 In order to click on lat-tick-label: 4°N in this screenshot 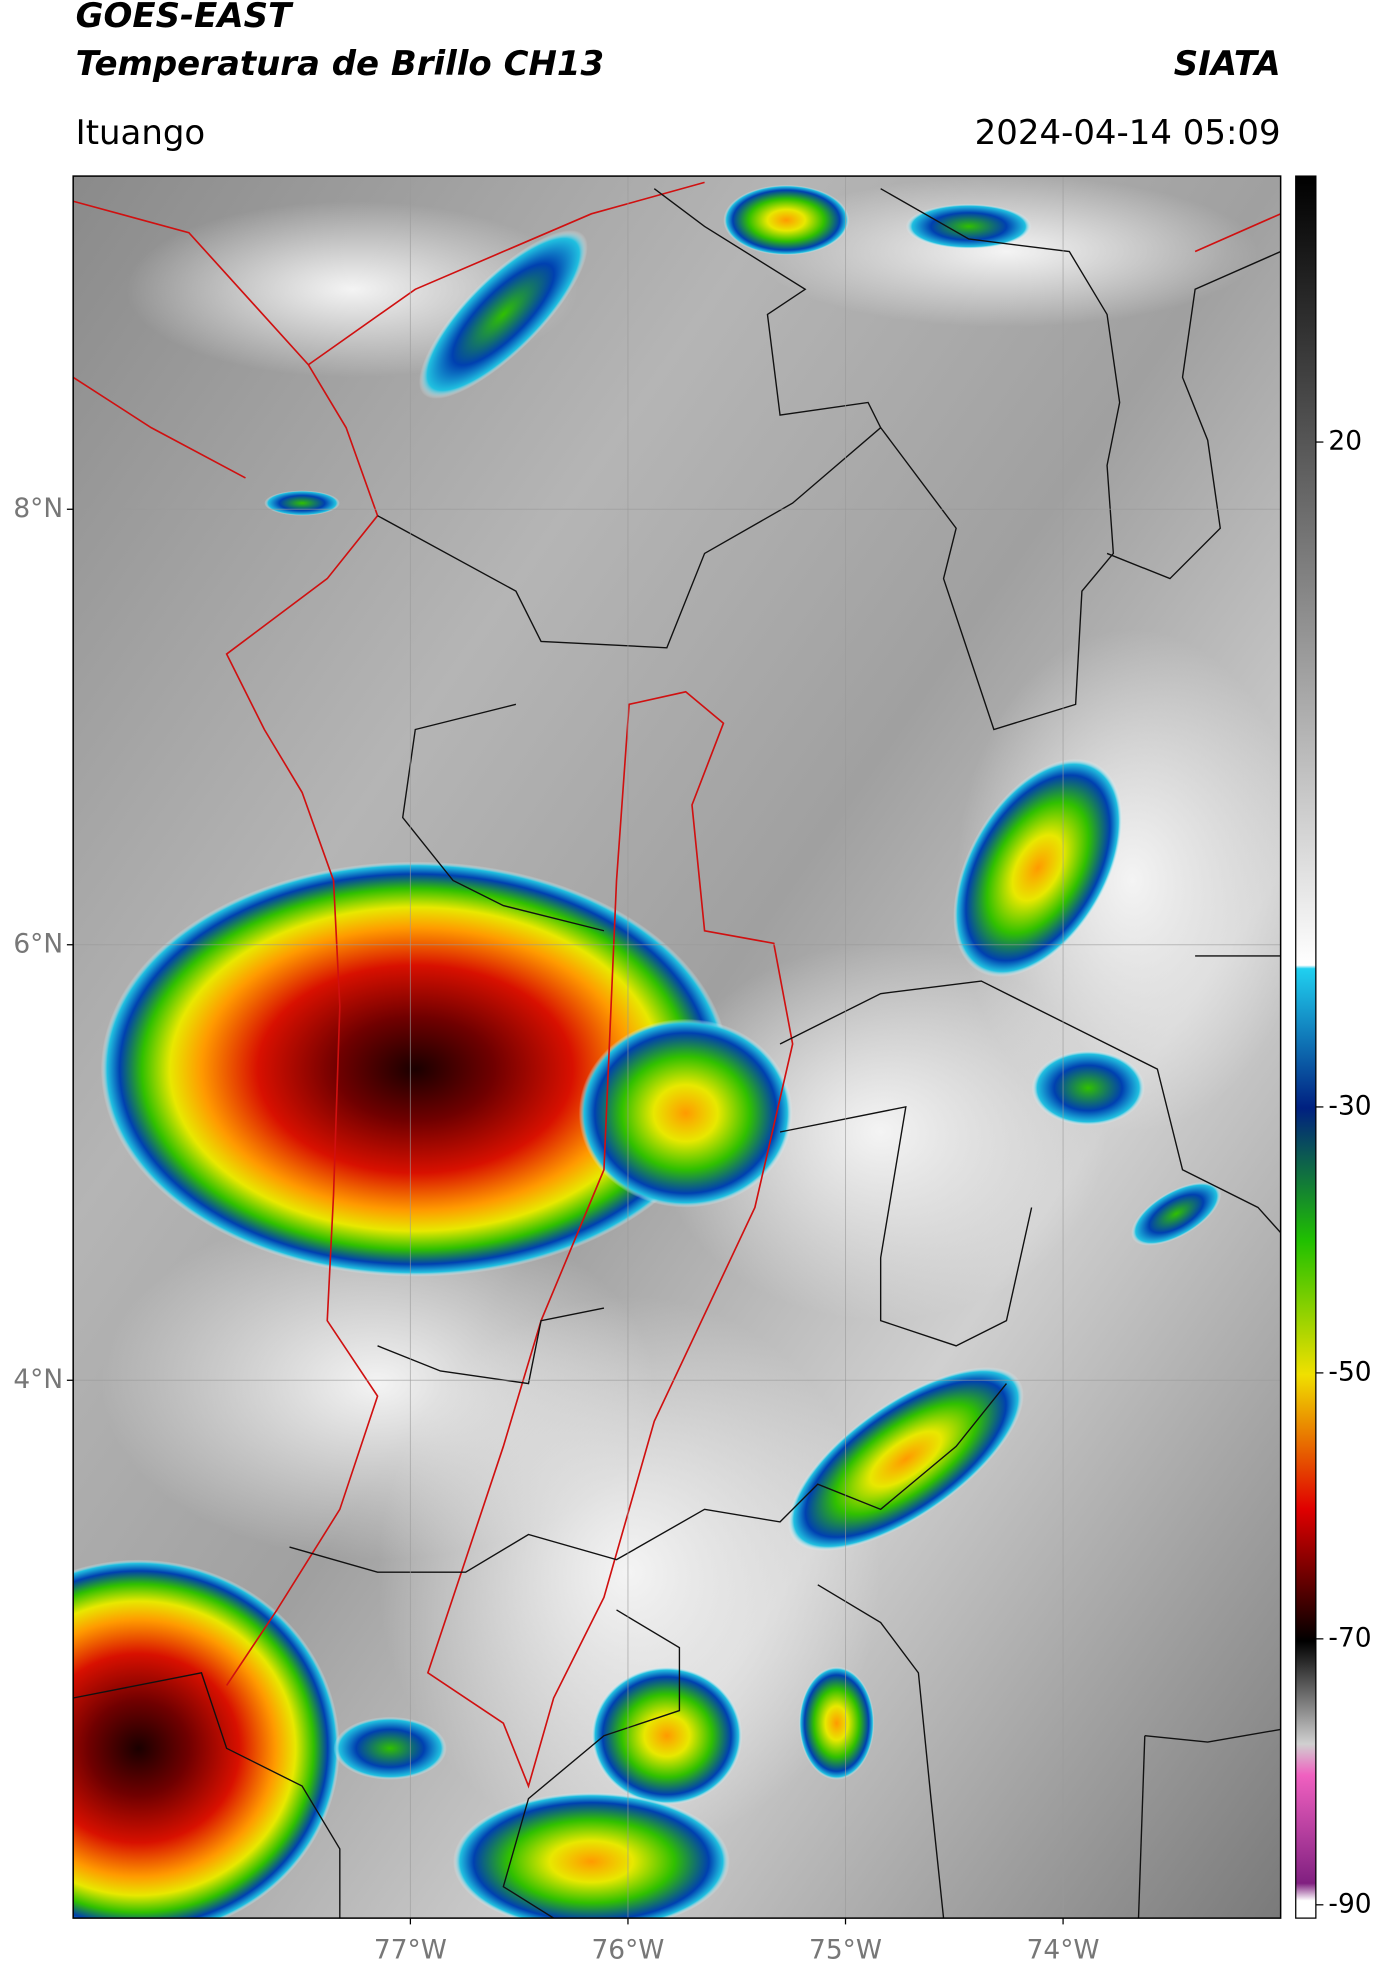, I will do `click(38, 1379)`.